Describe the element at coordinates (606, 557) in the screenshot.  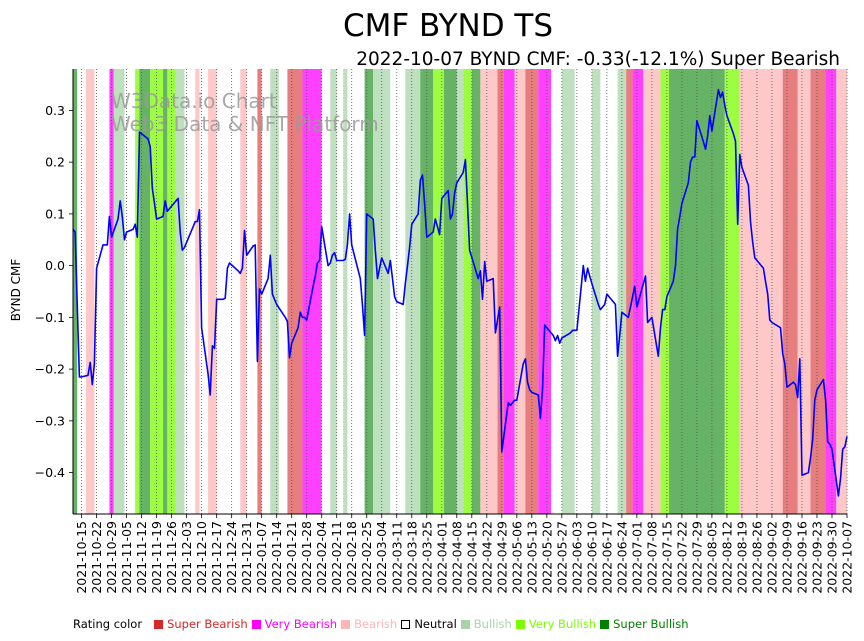
I see `x-tick-label: 2022-06-17` at that location.